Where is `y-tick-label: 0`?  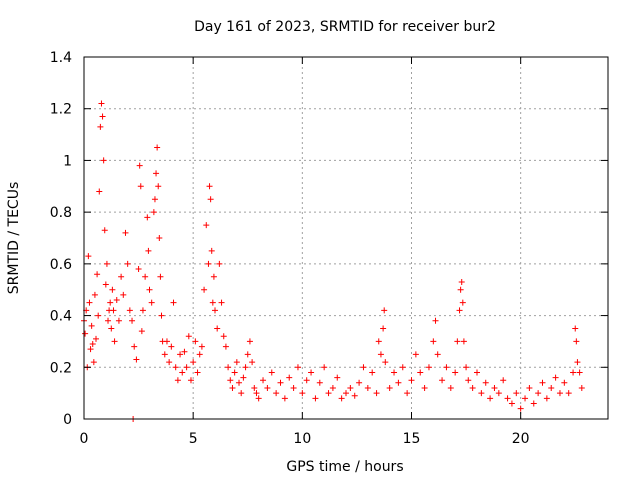
y-tick-label: 0 is located at coordinates (67, 420).